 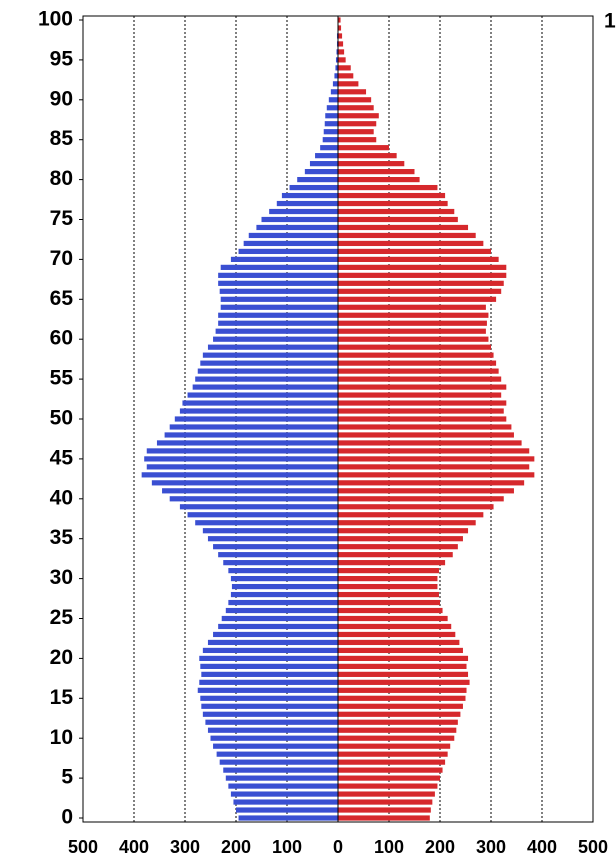 I want to click on x-tick-label: 0, so click(x=338, y=847).